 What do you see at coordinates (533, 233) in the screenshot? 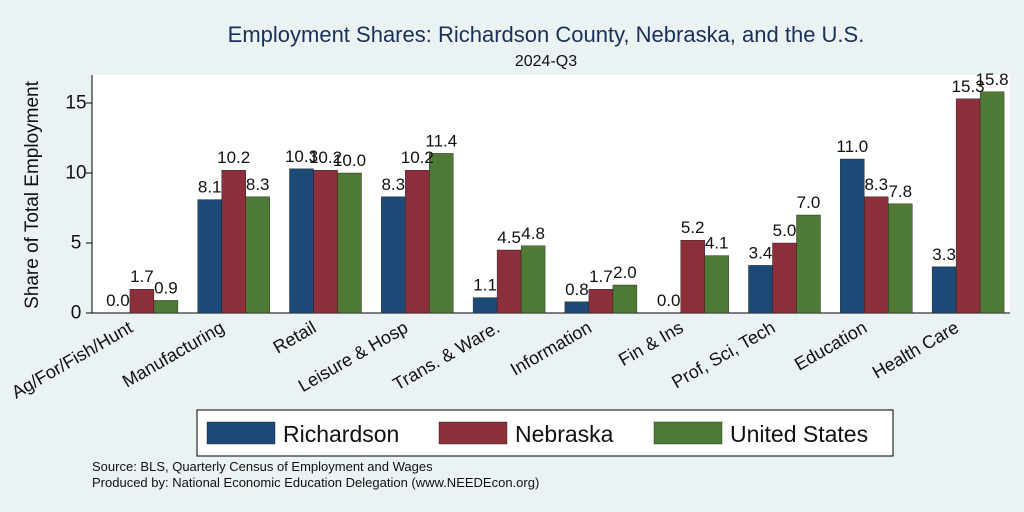
I see `data-label: 4.8` at bounding box center [533, 233].